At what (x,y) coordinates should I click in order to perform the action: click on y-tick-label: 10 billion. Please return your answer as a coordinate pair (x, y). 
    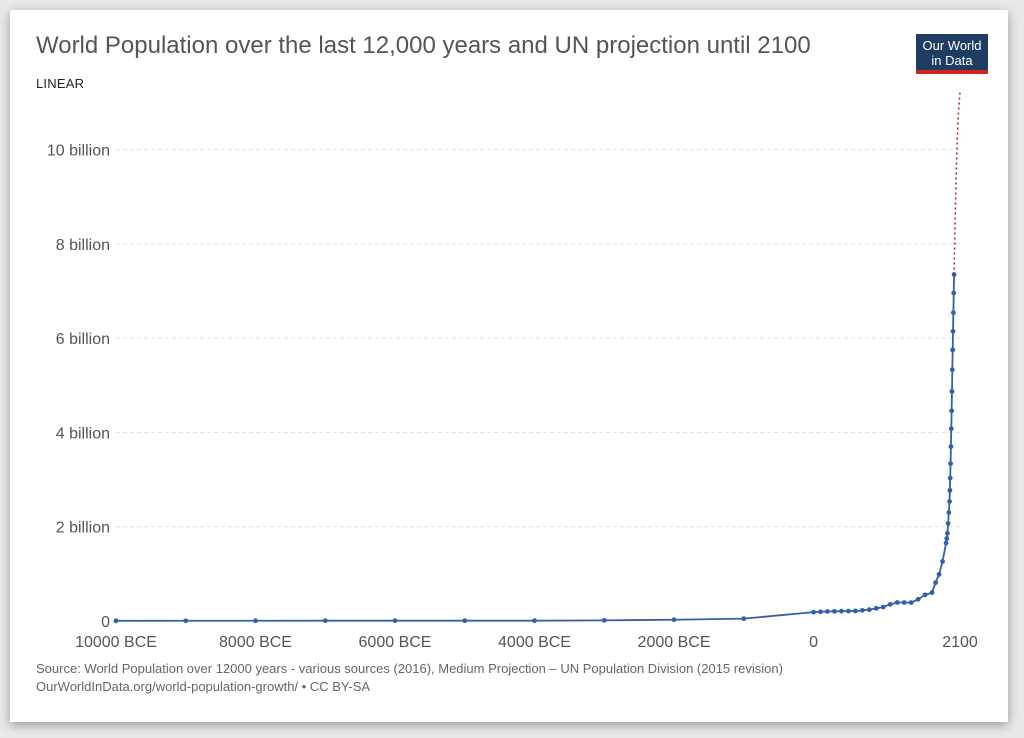
    Looking at the image, I should click on (78, 151).